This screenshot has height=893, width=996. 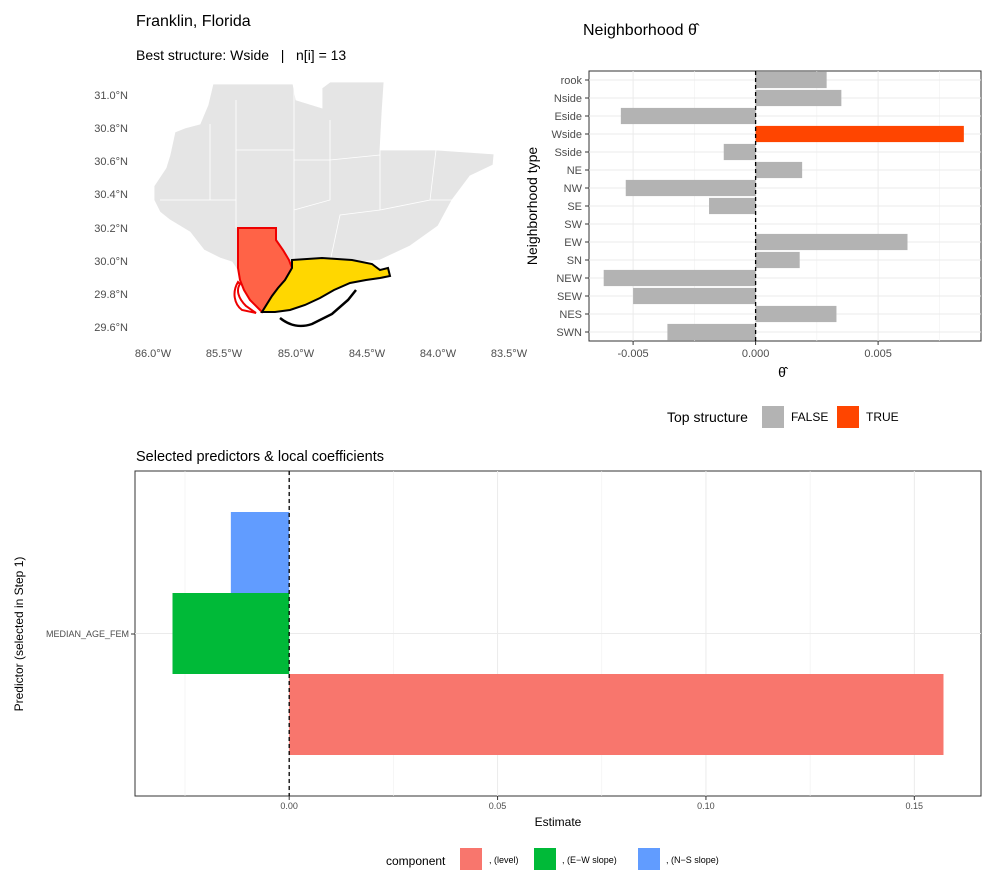 What do you see at coordinates (859, 134) in the screenshot?
I see `theta-bar-Wside` at bounding box center [859, 134].